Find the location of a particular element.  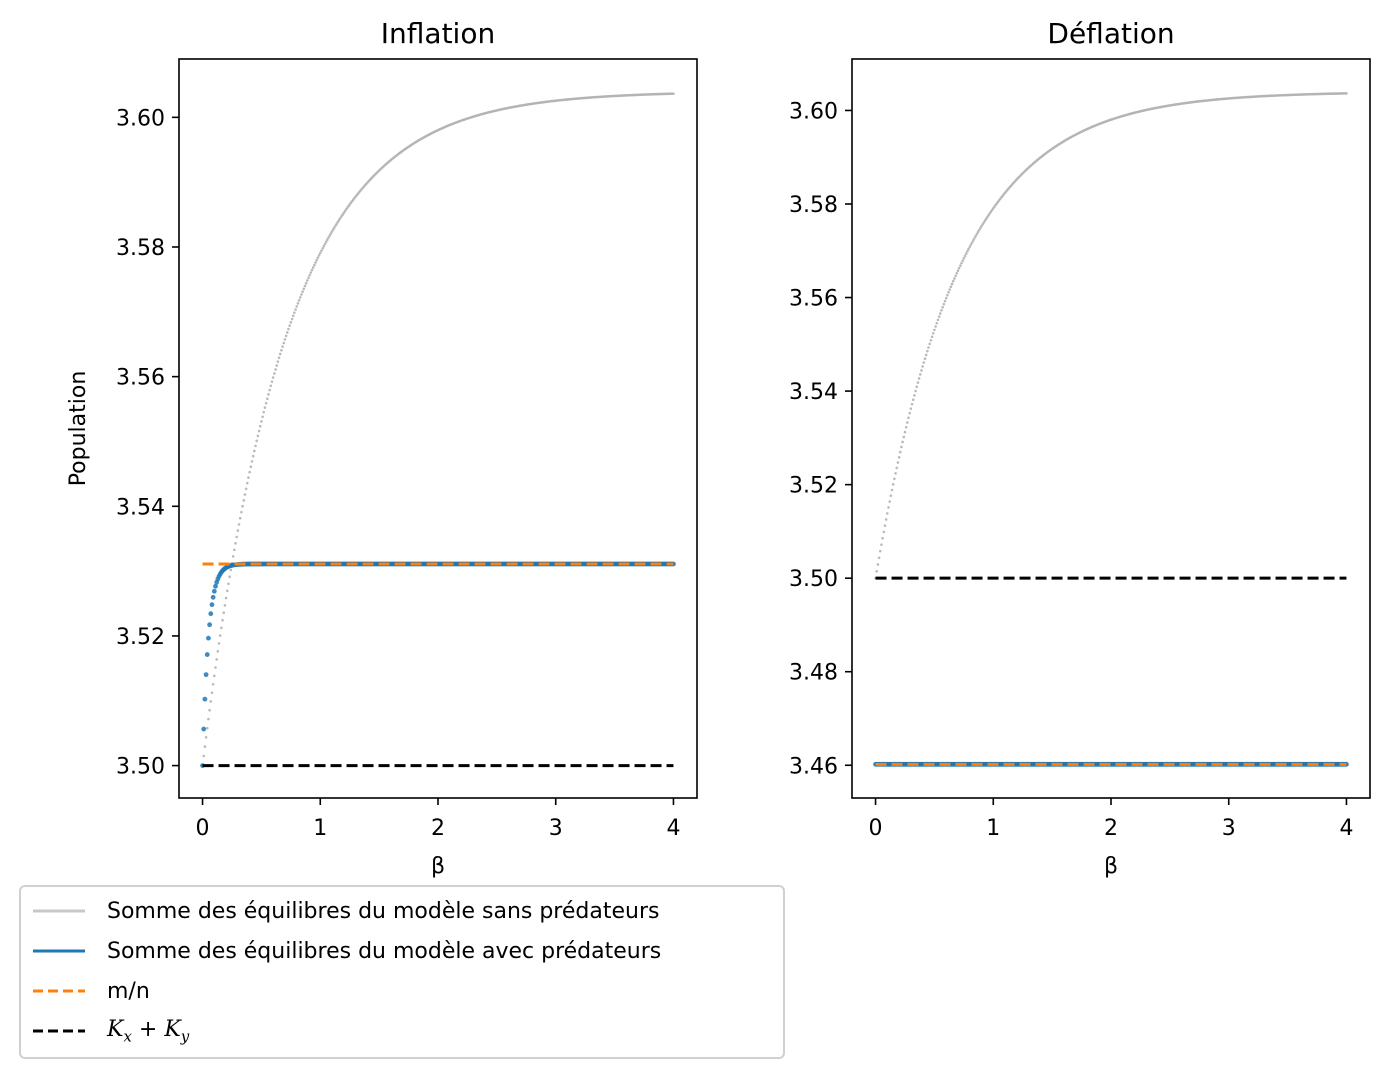

legend-item-m-over-n: m/n is located at coordinates (89, 991).